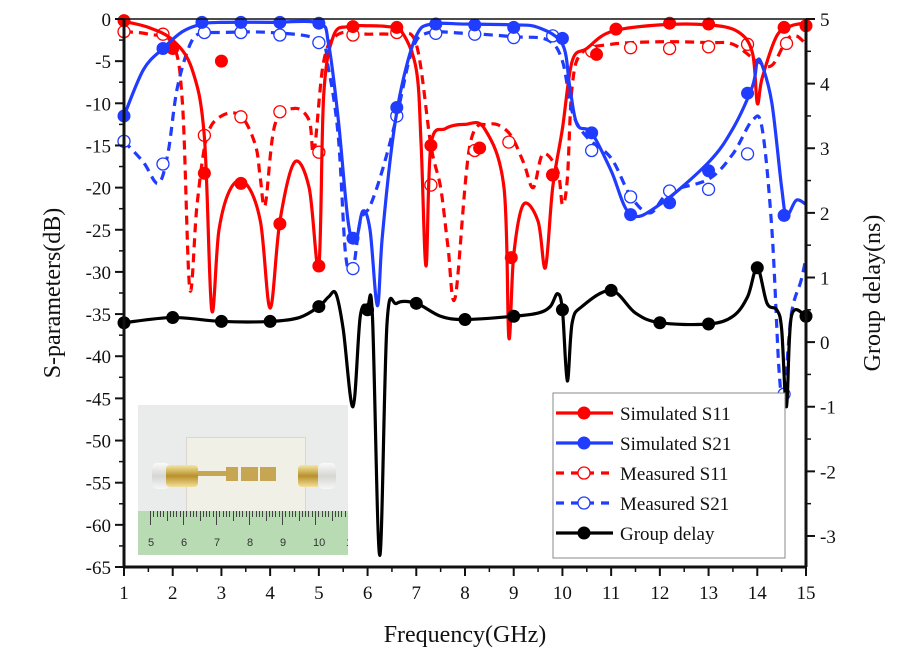  I want to click on y-tick-label: -15, so click(98, 146).